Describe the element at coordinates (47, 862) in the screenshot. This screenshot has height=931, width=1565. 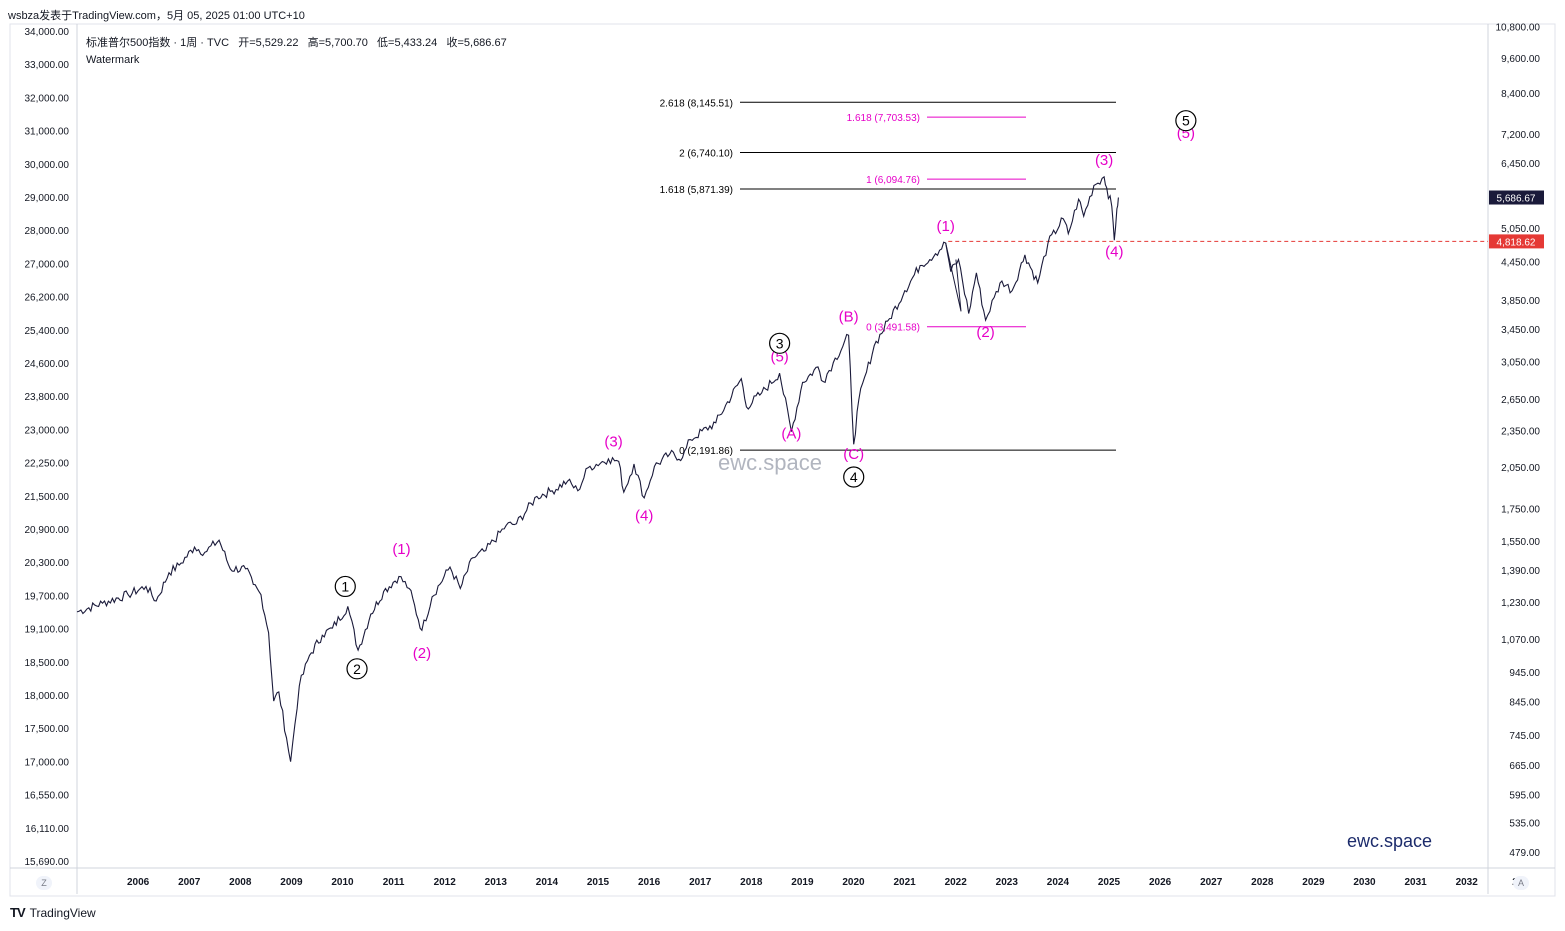
I see `left-axis-tick-label: 15,690.00` at that location.